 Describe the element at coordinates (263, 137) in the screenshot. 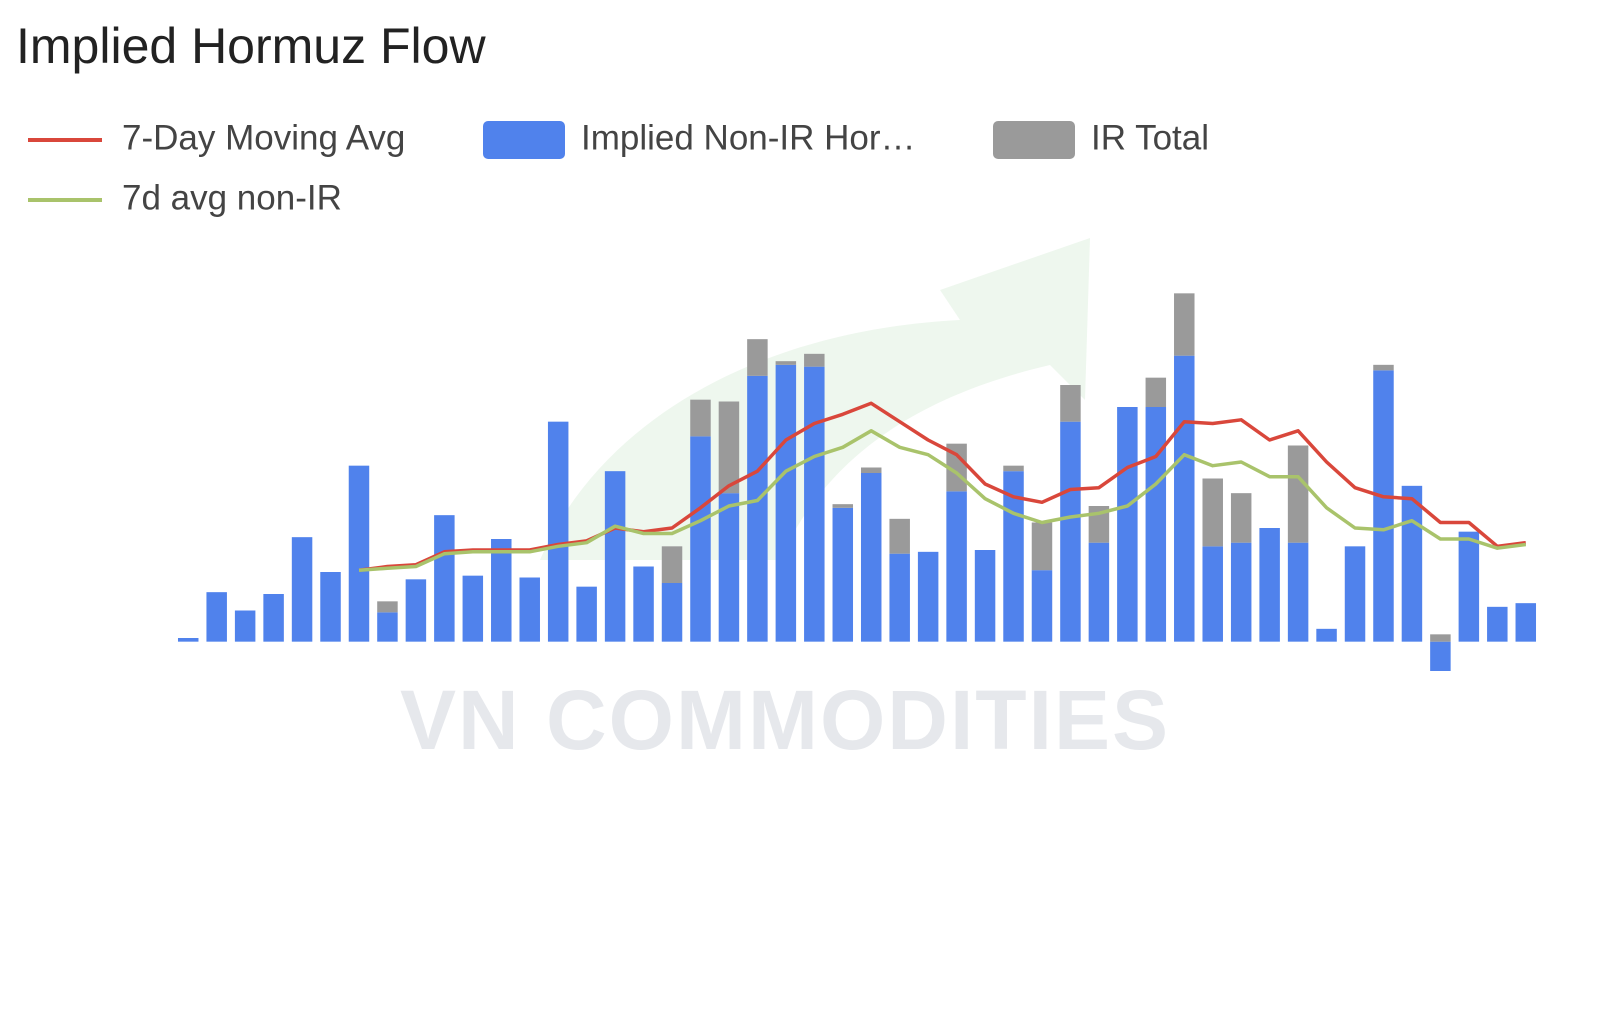

I see `legend-label: 7-Day Moving Avg` at that location.